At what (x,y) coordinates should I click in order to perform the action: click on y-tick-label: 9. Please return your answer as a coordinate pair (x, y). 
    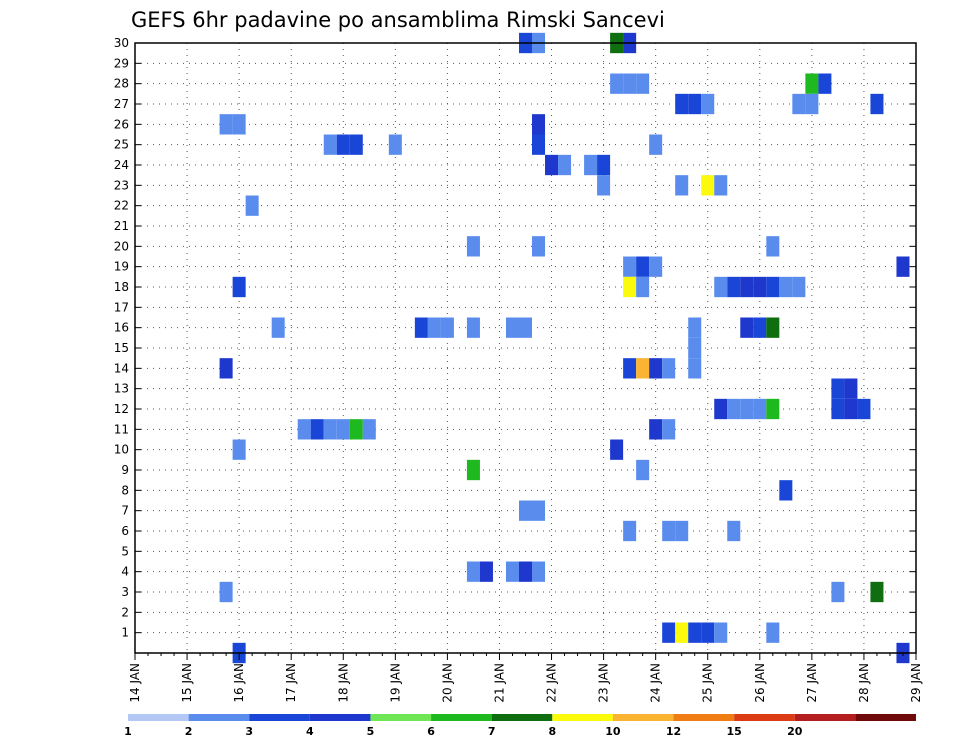
    Looking at the image, I should click on (125, 470).